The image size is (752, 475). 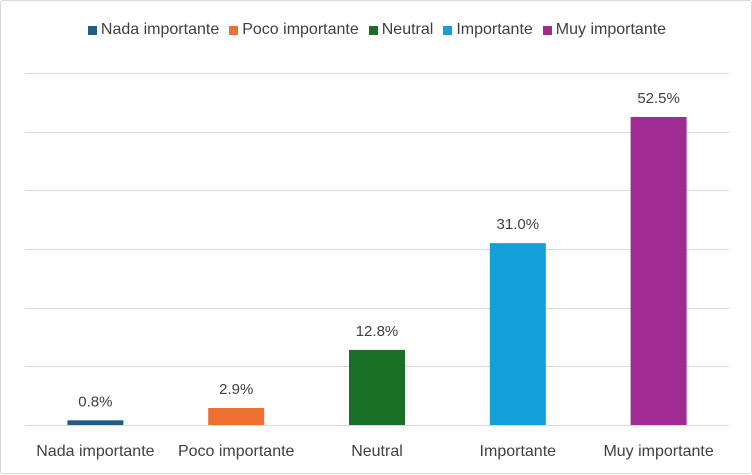 I want to click on legend-item-3: Neutral, so click(x=401, y=30).